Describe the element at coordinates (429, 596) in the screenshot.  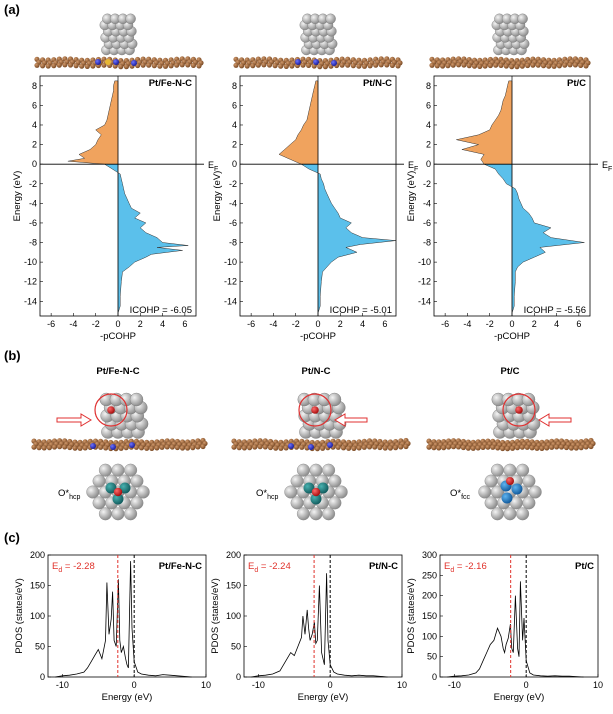
I see `y-tick-label: 200` at that location.